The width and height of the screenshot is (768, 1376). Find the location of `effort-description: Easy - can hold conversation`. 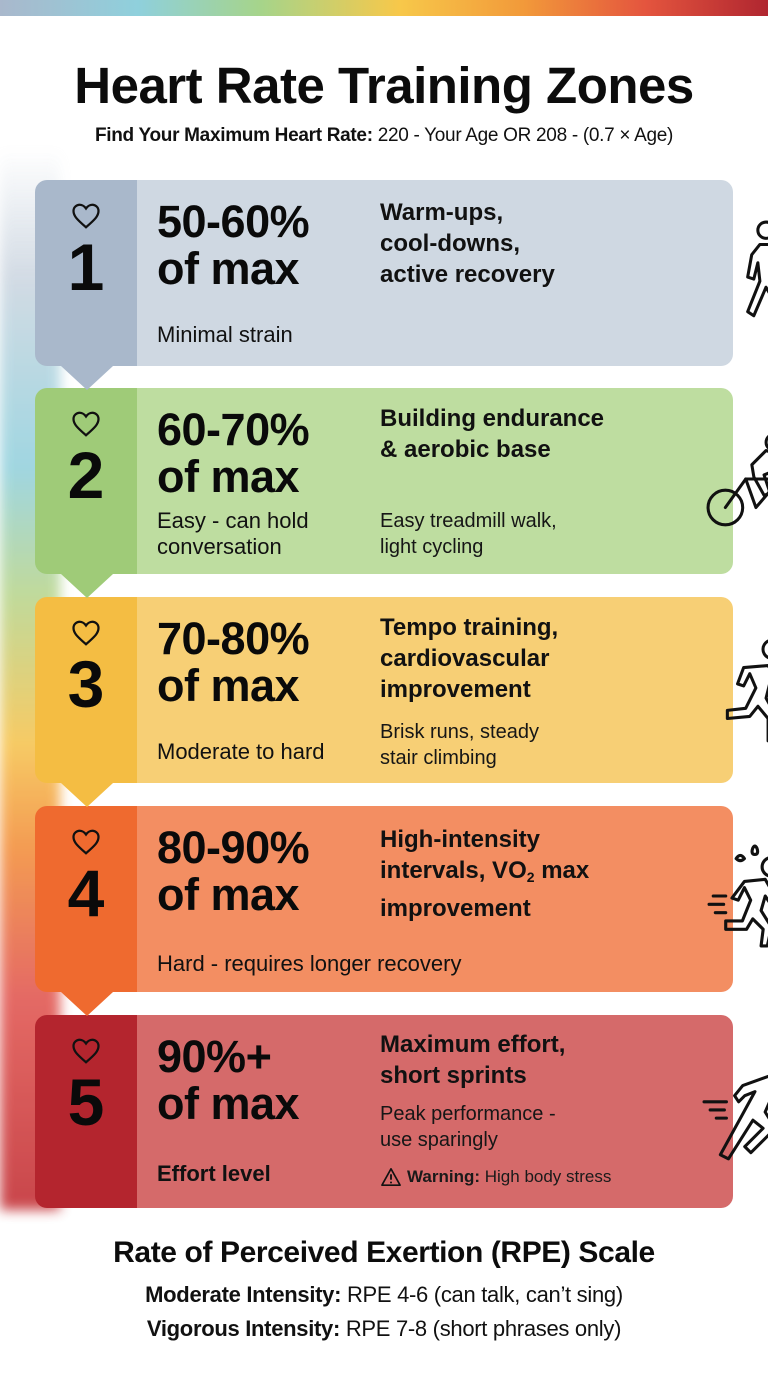

effort-description: Easy - can hold conversation is located at coordinates (233, 534).